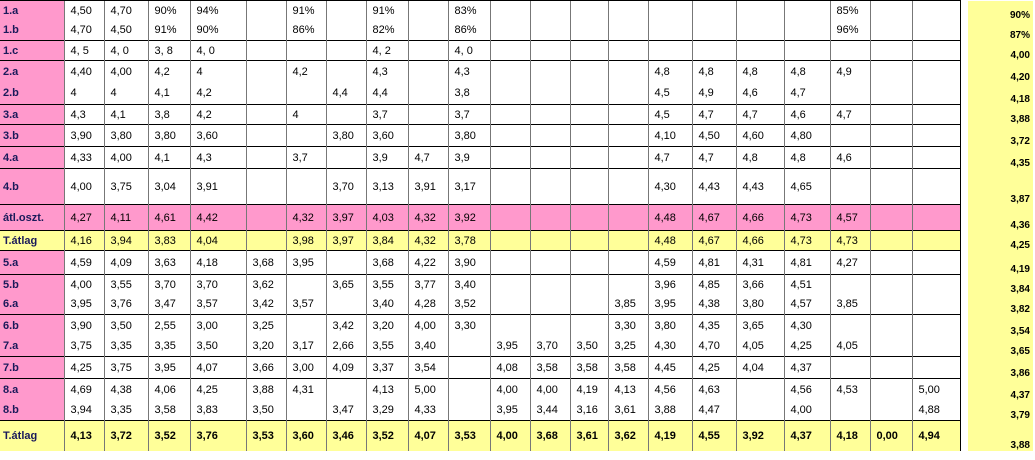 The image size is (1035, 460). What do you see at coordinates (168, 346) in the screenshot?
I see `cell: 3,35` at bounding box center [168, 346].